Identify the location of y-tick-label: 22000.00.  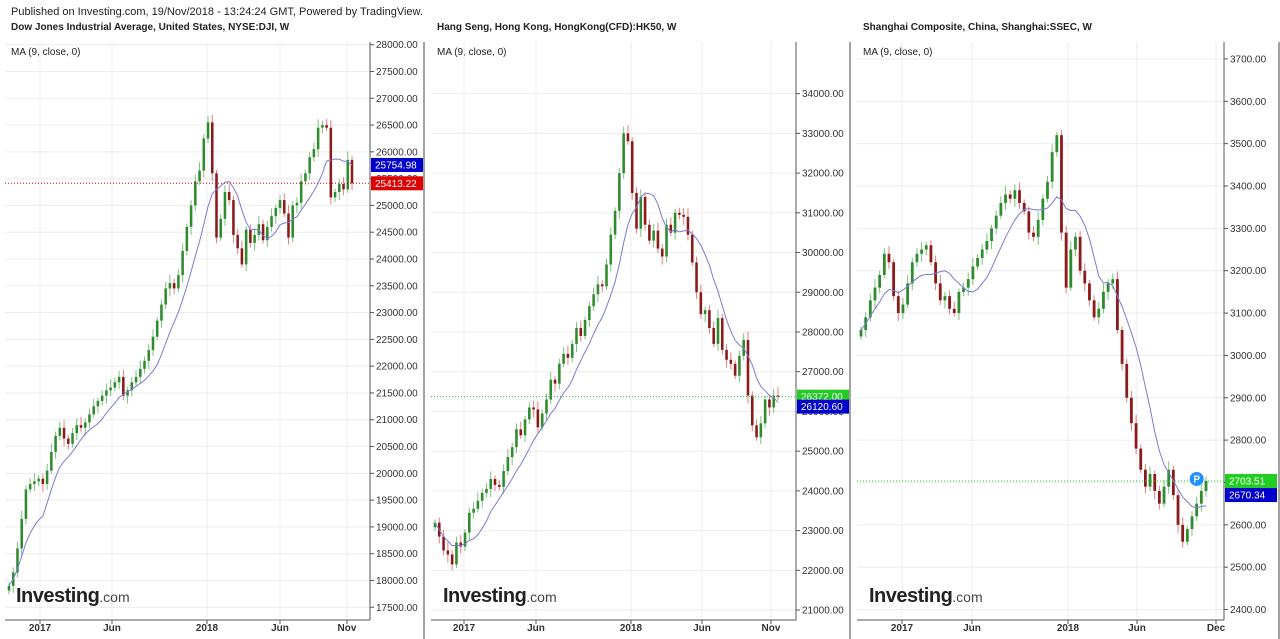
(823, 571).